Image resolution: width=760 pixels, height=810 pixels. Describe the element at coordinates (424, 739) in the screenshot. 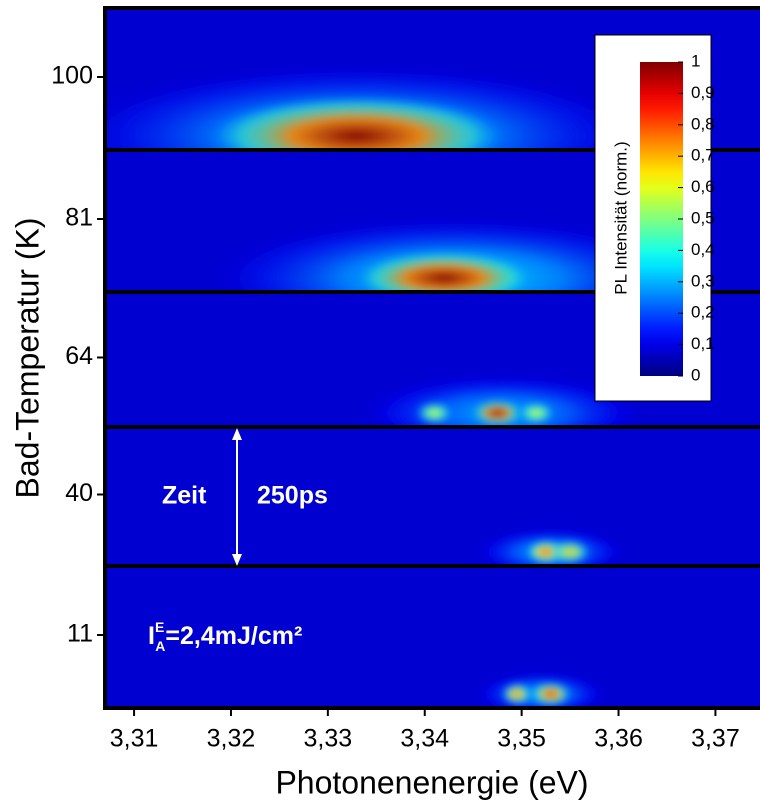

I see `x-tick-label: 3,34` at that location.